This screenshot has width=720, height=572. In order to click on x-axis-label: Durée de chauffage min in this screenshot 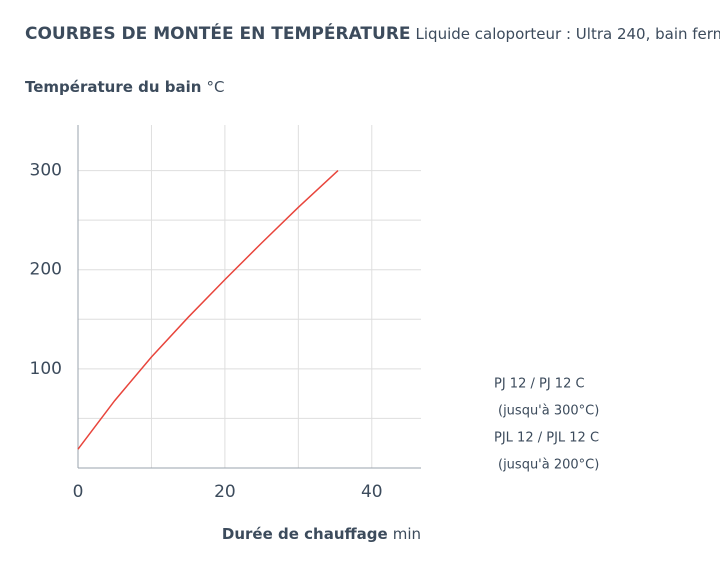, I will do `click(321, 534)`.